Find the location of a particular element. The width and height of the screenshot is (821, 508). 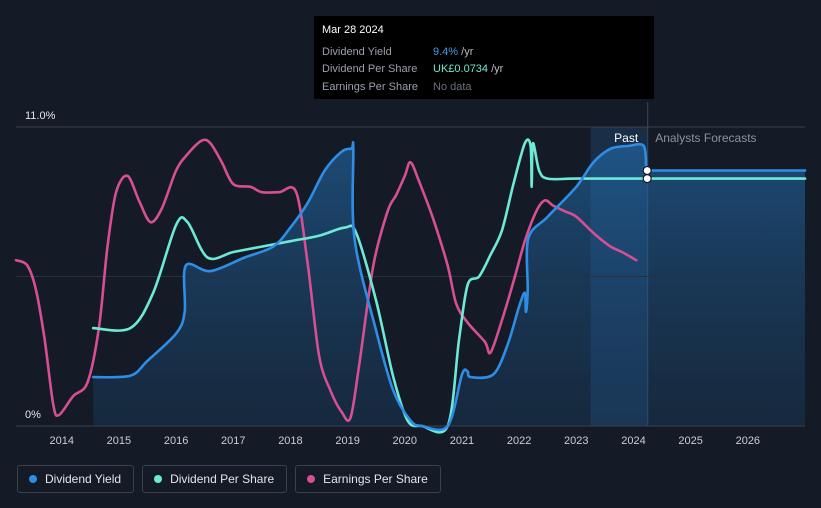

analysts-forecasts-label: Analysts Forecasts is located at coordinates (705, 138).